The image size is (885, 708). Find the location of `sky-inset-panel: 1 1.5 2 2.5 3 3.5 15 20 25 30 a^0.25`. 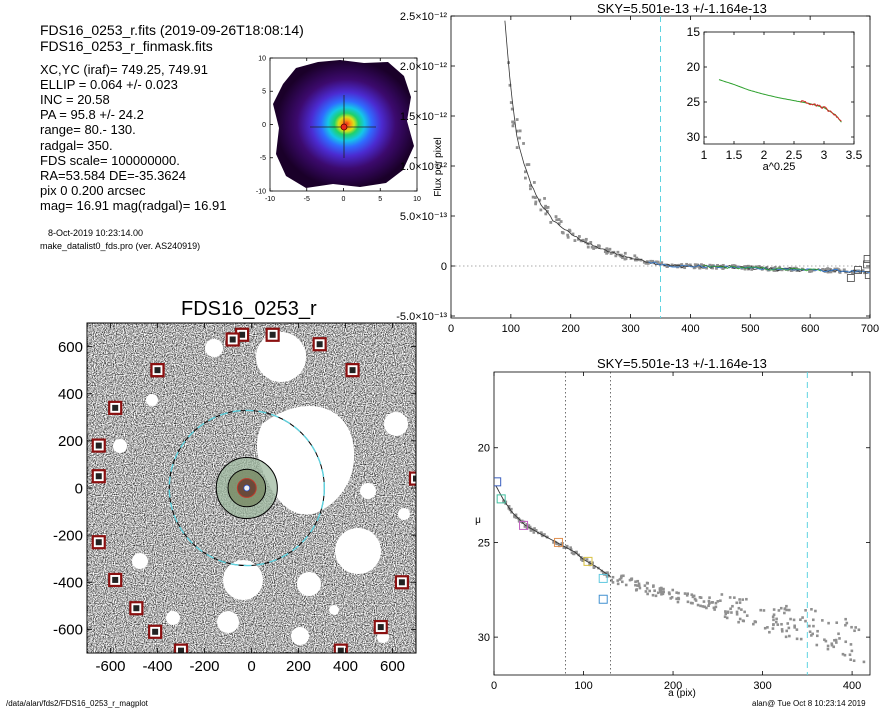

sky-inset-panel: 1 1.5 2 2.5 3 3.5 15 20 25 30 a^0.25 is located at coordinates (775, 99).